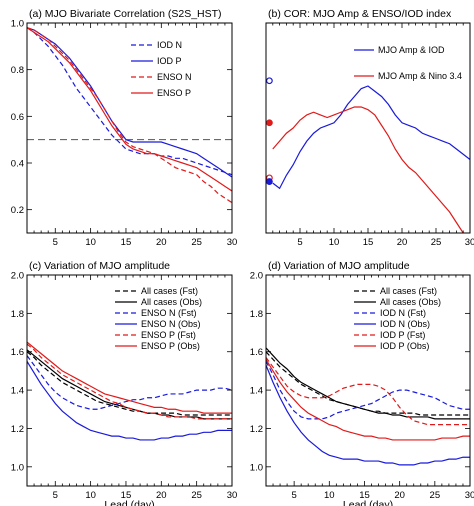 The width and height of the screenshot is (474, 506). What do you see at coordinates (17, 210) in the screenshot?
I see `y-tick-label: 0.2` at bounding box center [17, 210].